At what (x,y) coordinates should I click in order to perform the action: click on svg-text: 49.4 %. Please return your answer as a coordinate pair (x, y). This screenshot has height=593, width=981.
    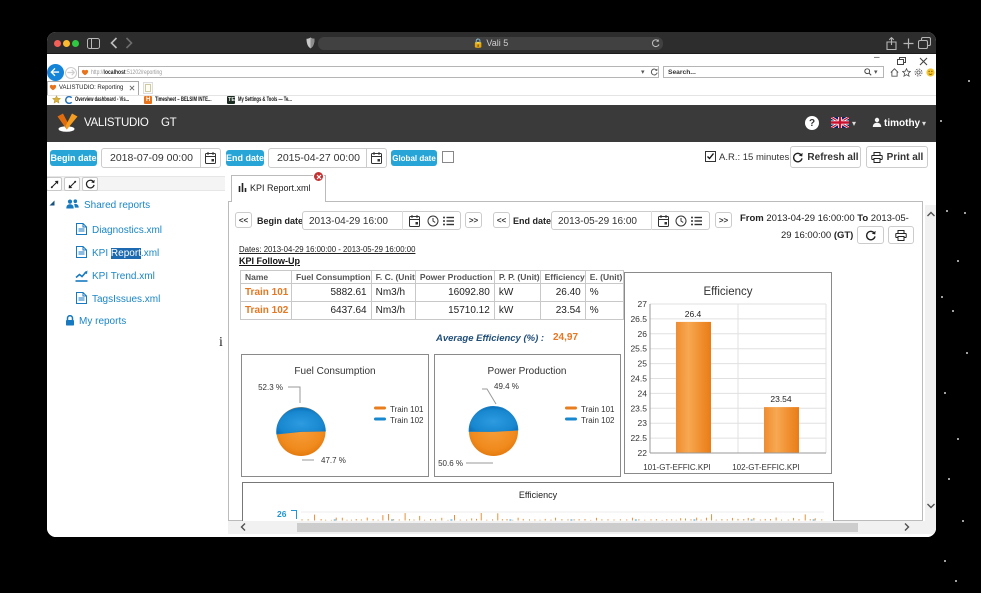
    Looking at the image, I should click on (506, 386).